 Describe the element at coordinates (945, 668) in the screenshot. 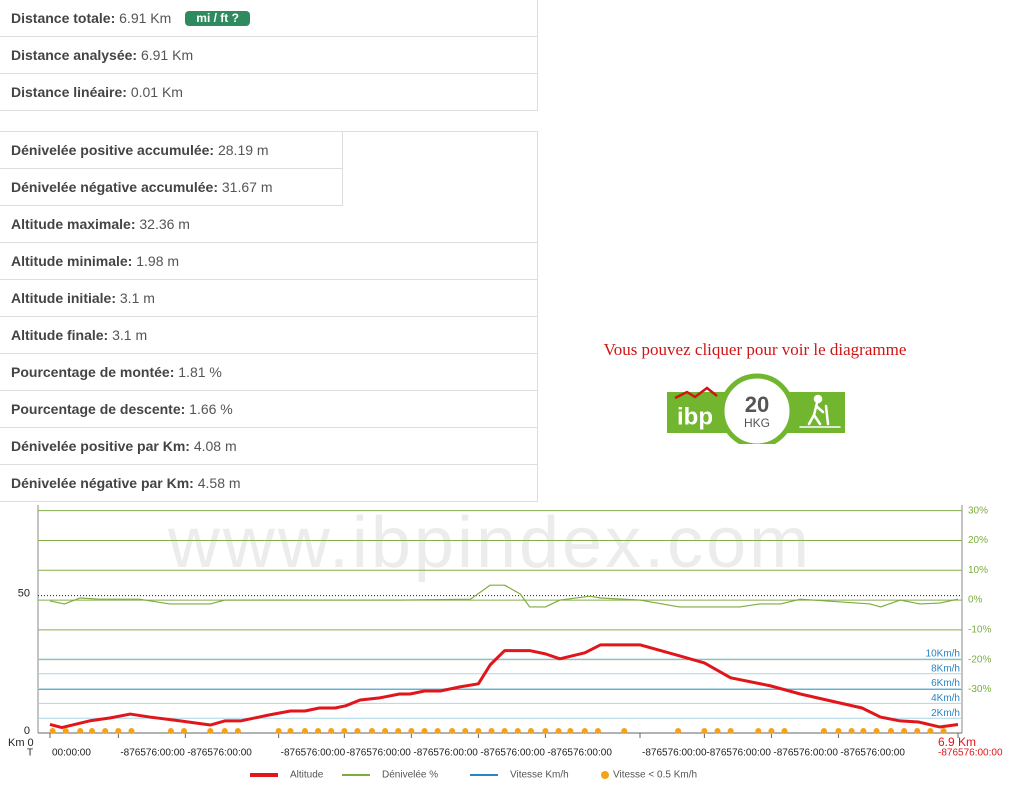

I see `y3-tick-label: 8Km/h` at that location.